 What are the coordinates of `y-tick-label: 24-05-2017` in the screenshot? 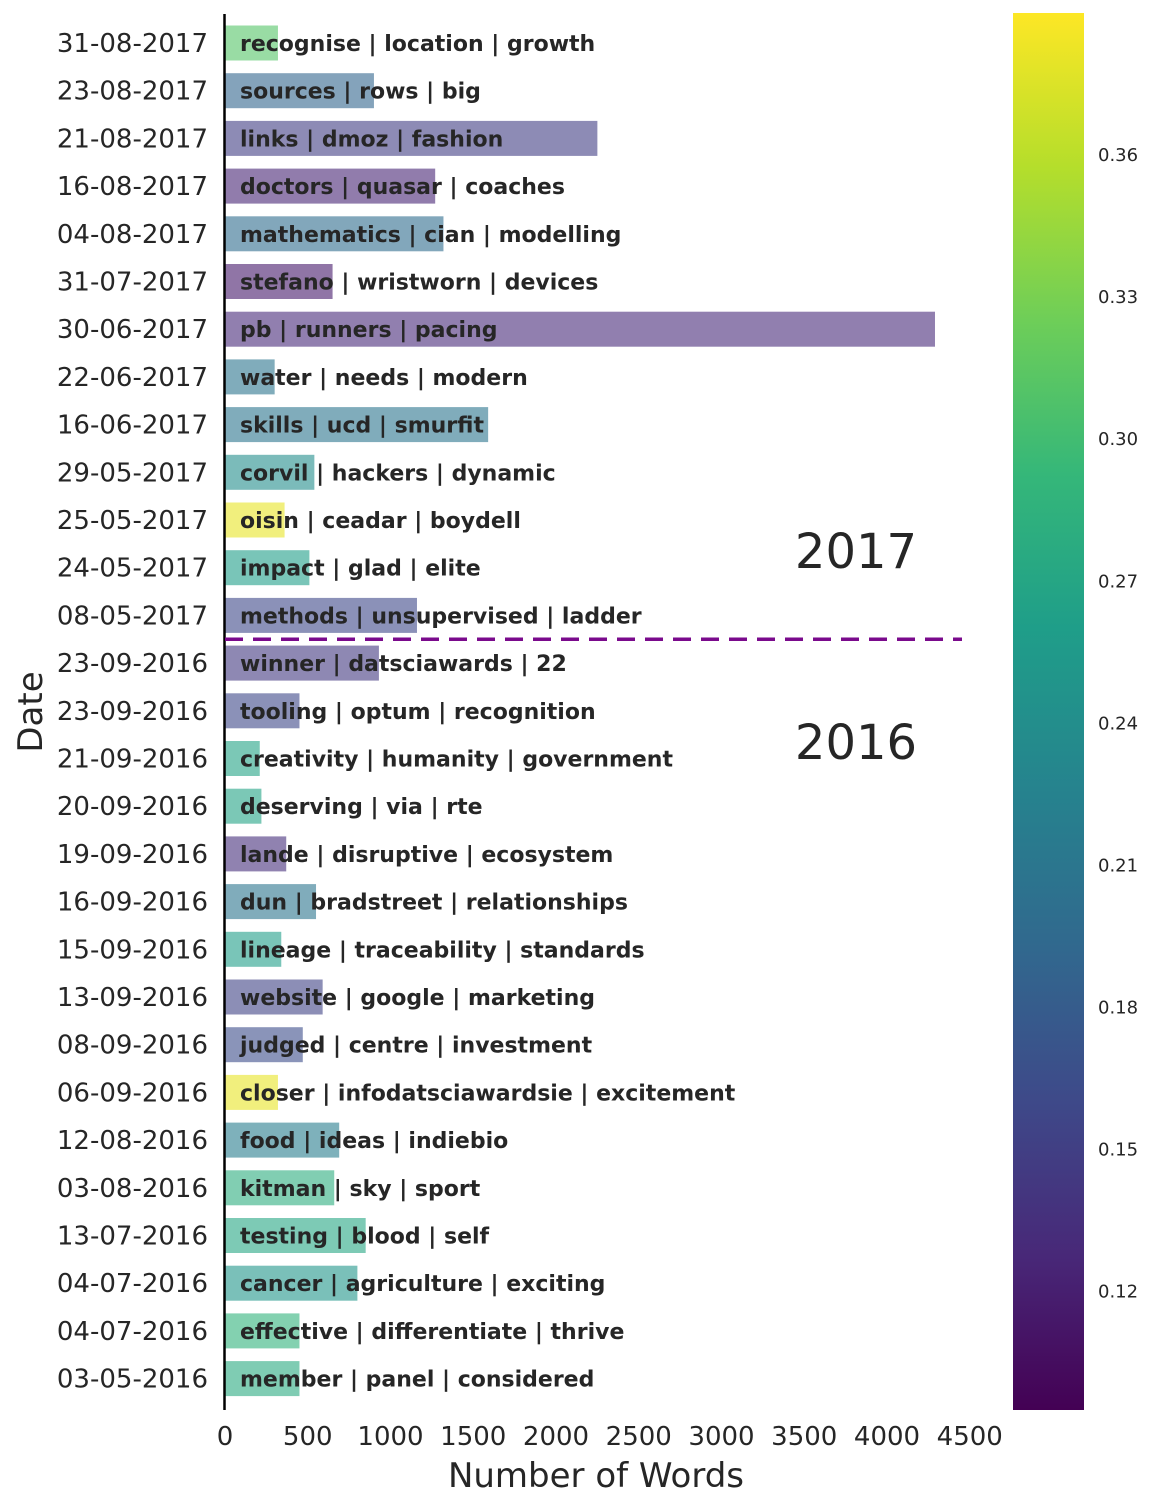 It's located at (132, 569).